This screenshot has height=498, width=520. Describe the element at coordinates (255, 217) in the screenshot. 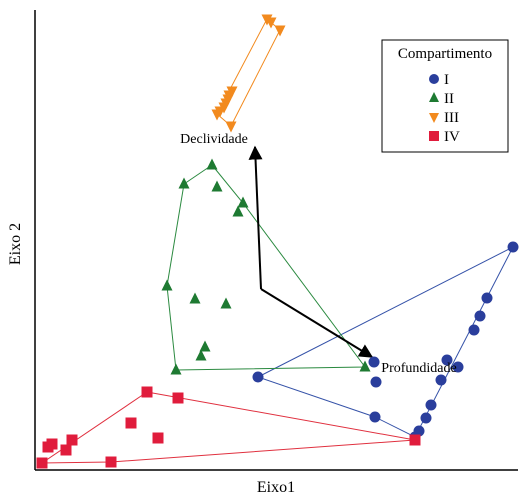

I see `vector-declividade` at that location.